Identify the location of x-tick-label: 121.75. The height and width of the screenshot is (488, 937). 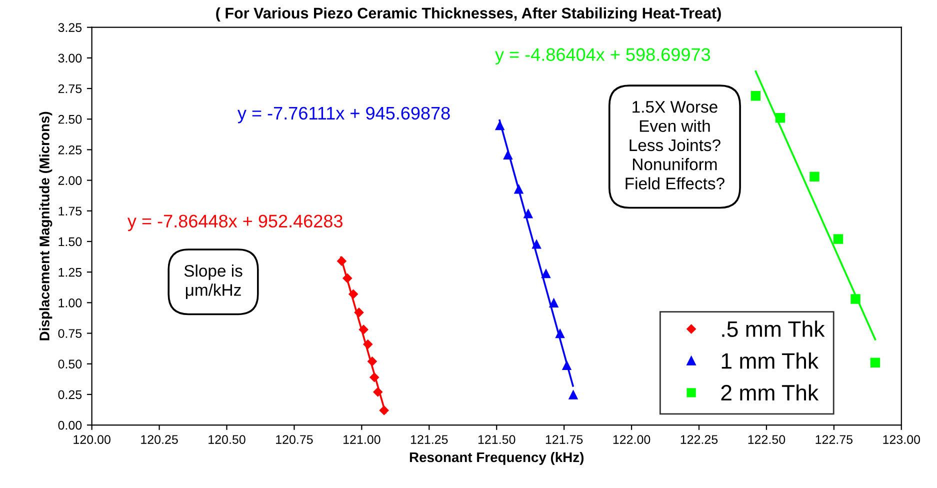
(564, 439).